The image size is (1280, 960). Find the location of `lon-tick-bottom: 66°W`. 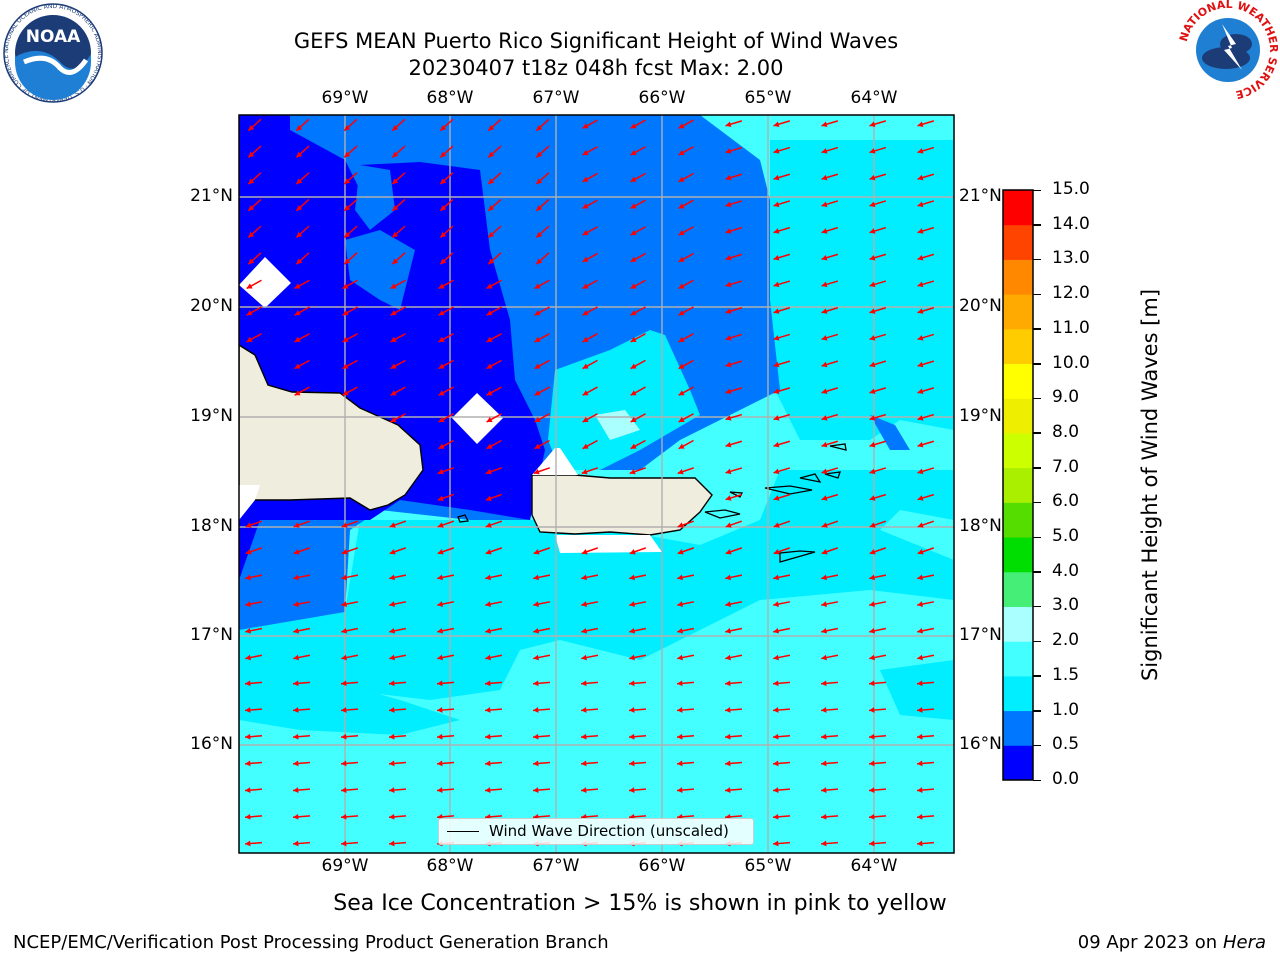

lon-tick-bottom: 66°W is located at coordinates (662, 866).